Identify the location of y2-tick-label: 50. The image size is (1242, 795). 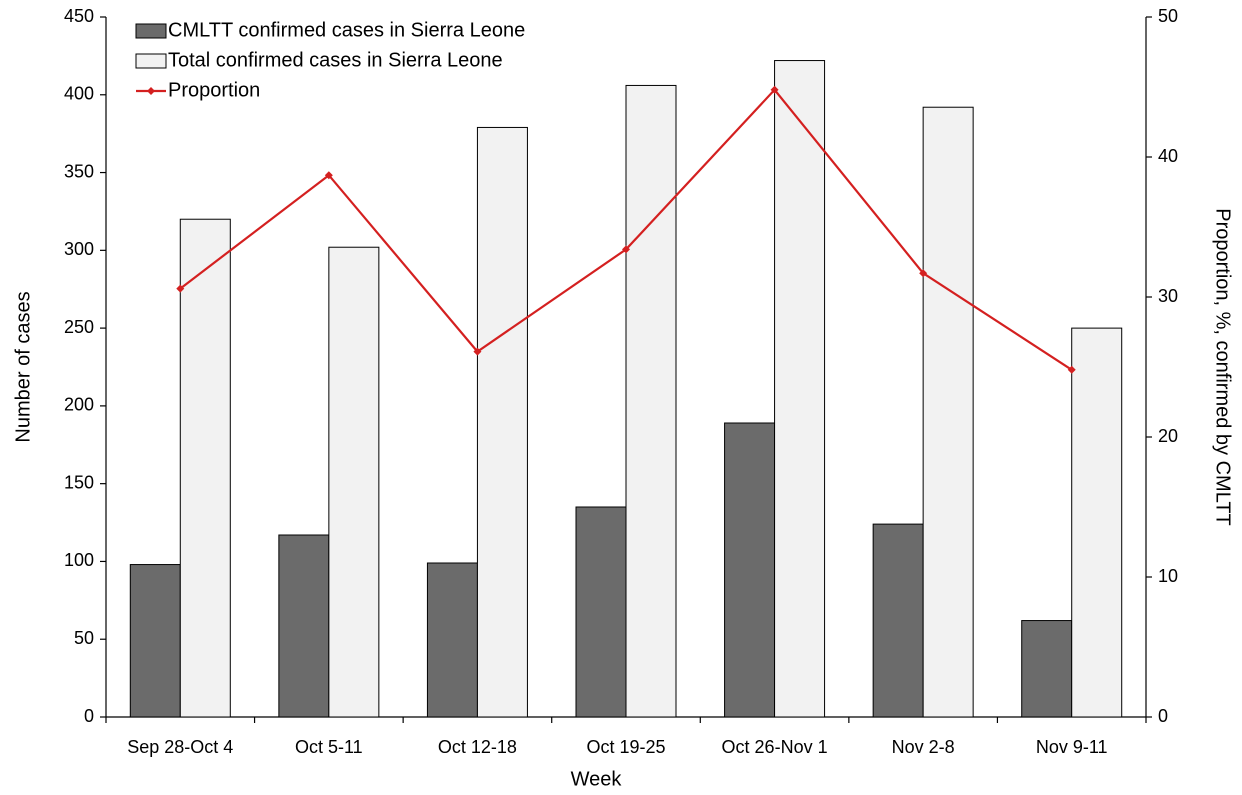
(1168, 16).